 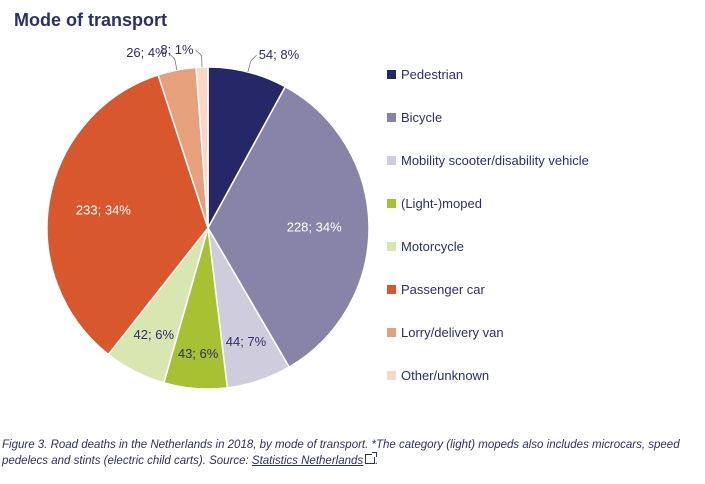 What do you see at coordinates (177, 49) in the screenshot?
I see `data-label-other-unknown: 8; 1%` at bounding box center [177, 49].